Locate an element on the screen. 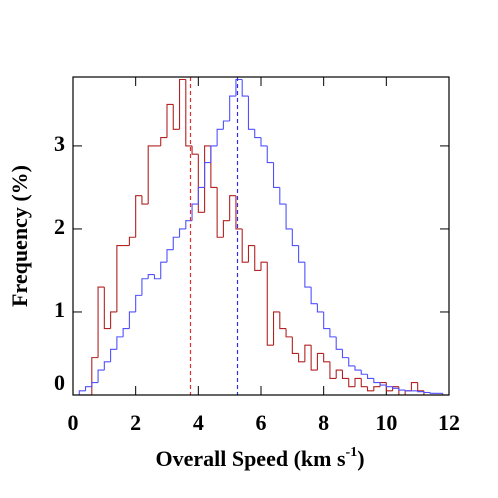 This screenshot has width=498, height=498. x-label-suffix: ) is located at coordinates (360, 458).